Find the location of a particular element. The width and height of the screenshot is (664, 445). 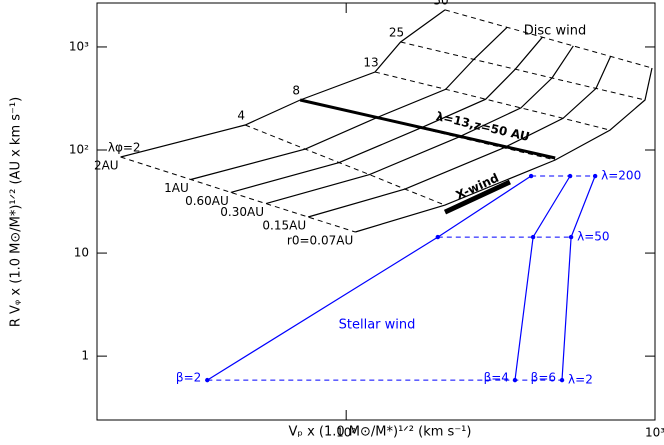

x-tick-label: 10³ is located at coordinates (654, 433).